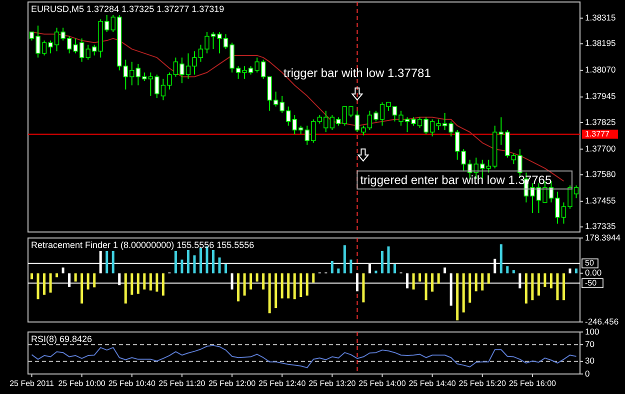 This screenshot has height=394, width=625. Describe the element at coordinates (432, 383) in the screenshot. I see `x-tick-label: 25 Feb 14:40` at that location.